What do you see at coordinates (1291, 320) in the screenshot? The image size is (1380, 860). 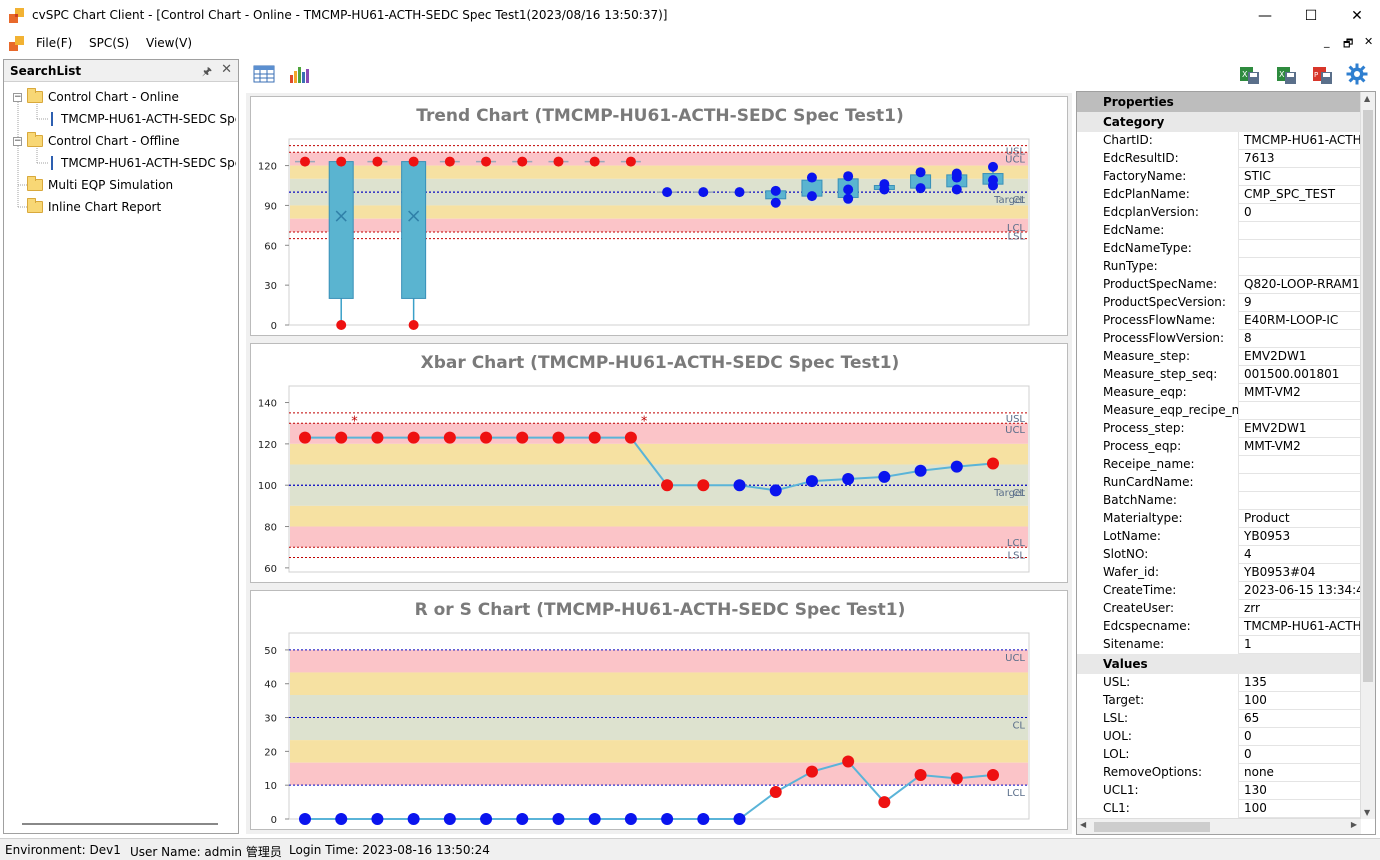 I see `property-value: E40RM-LOOP-IC` at bounding box center [1291, 320].